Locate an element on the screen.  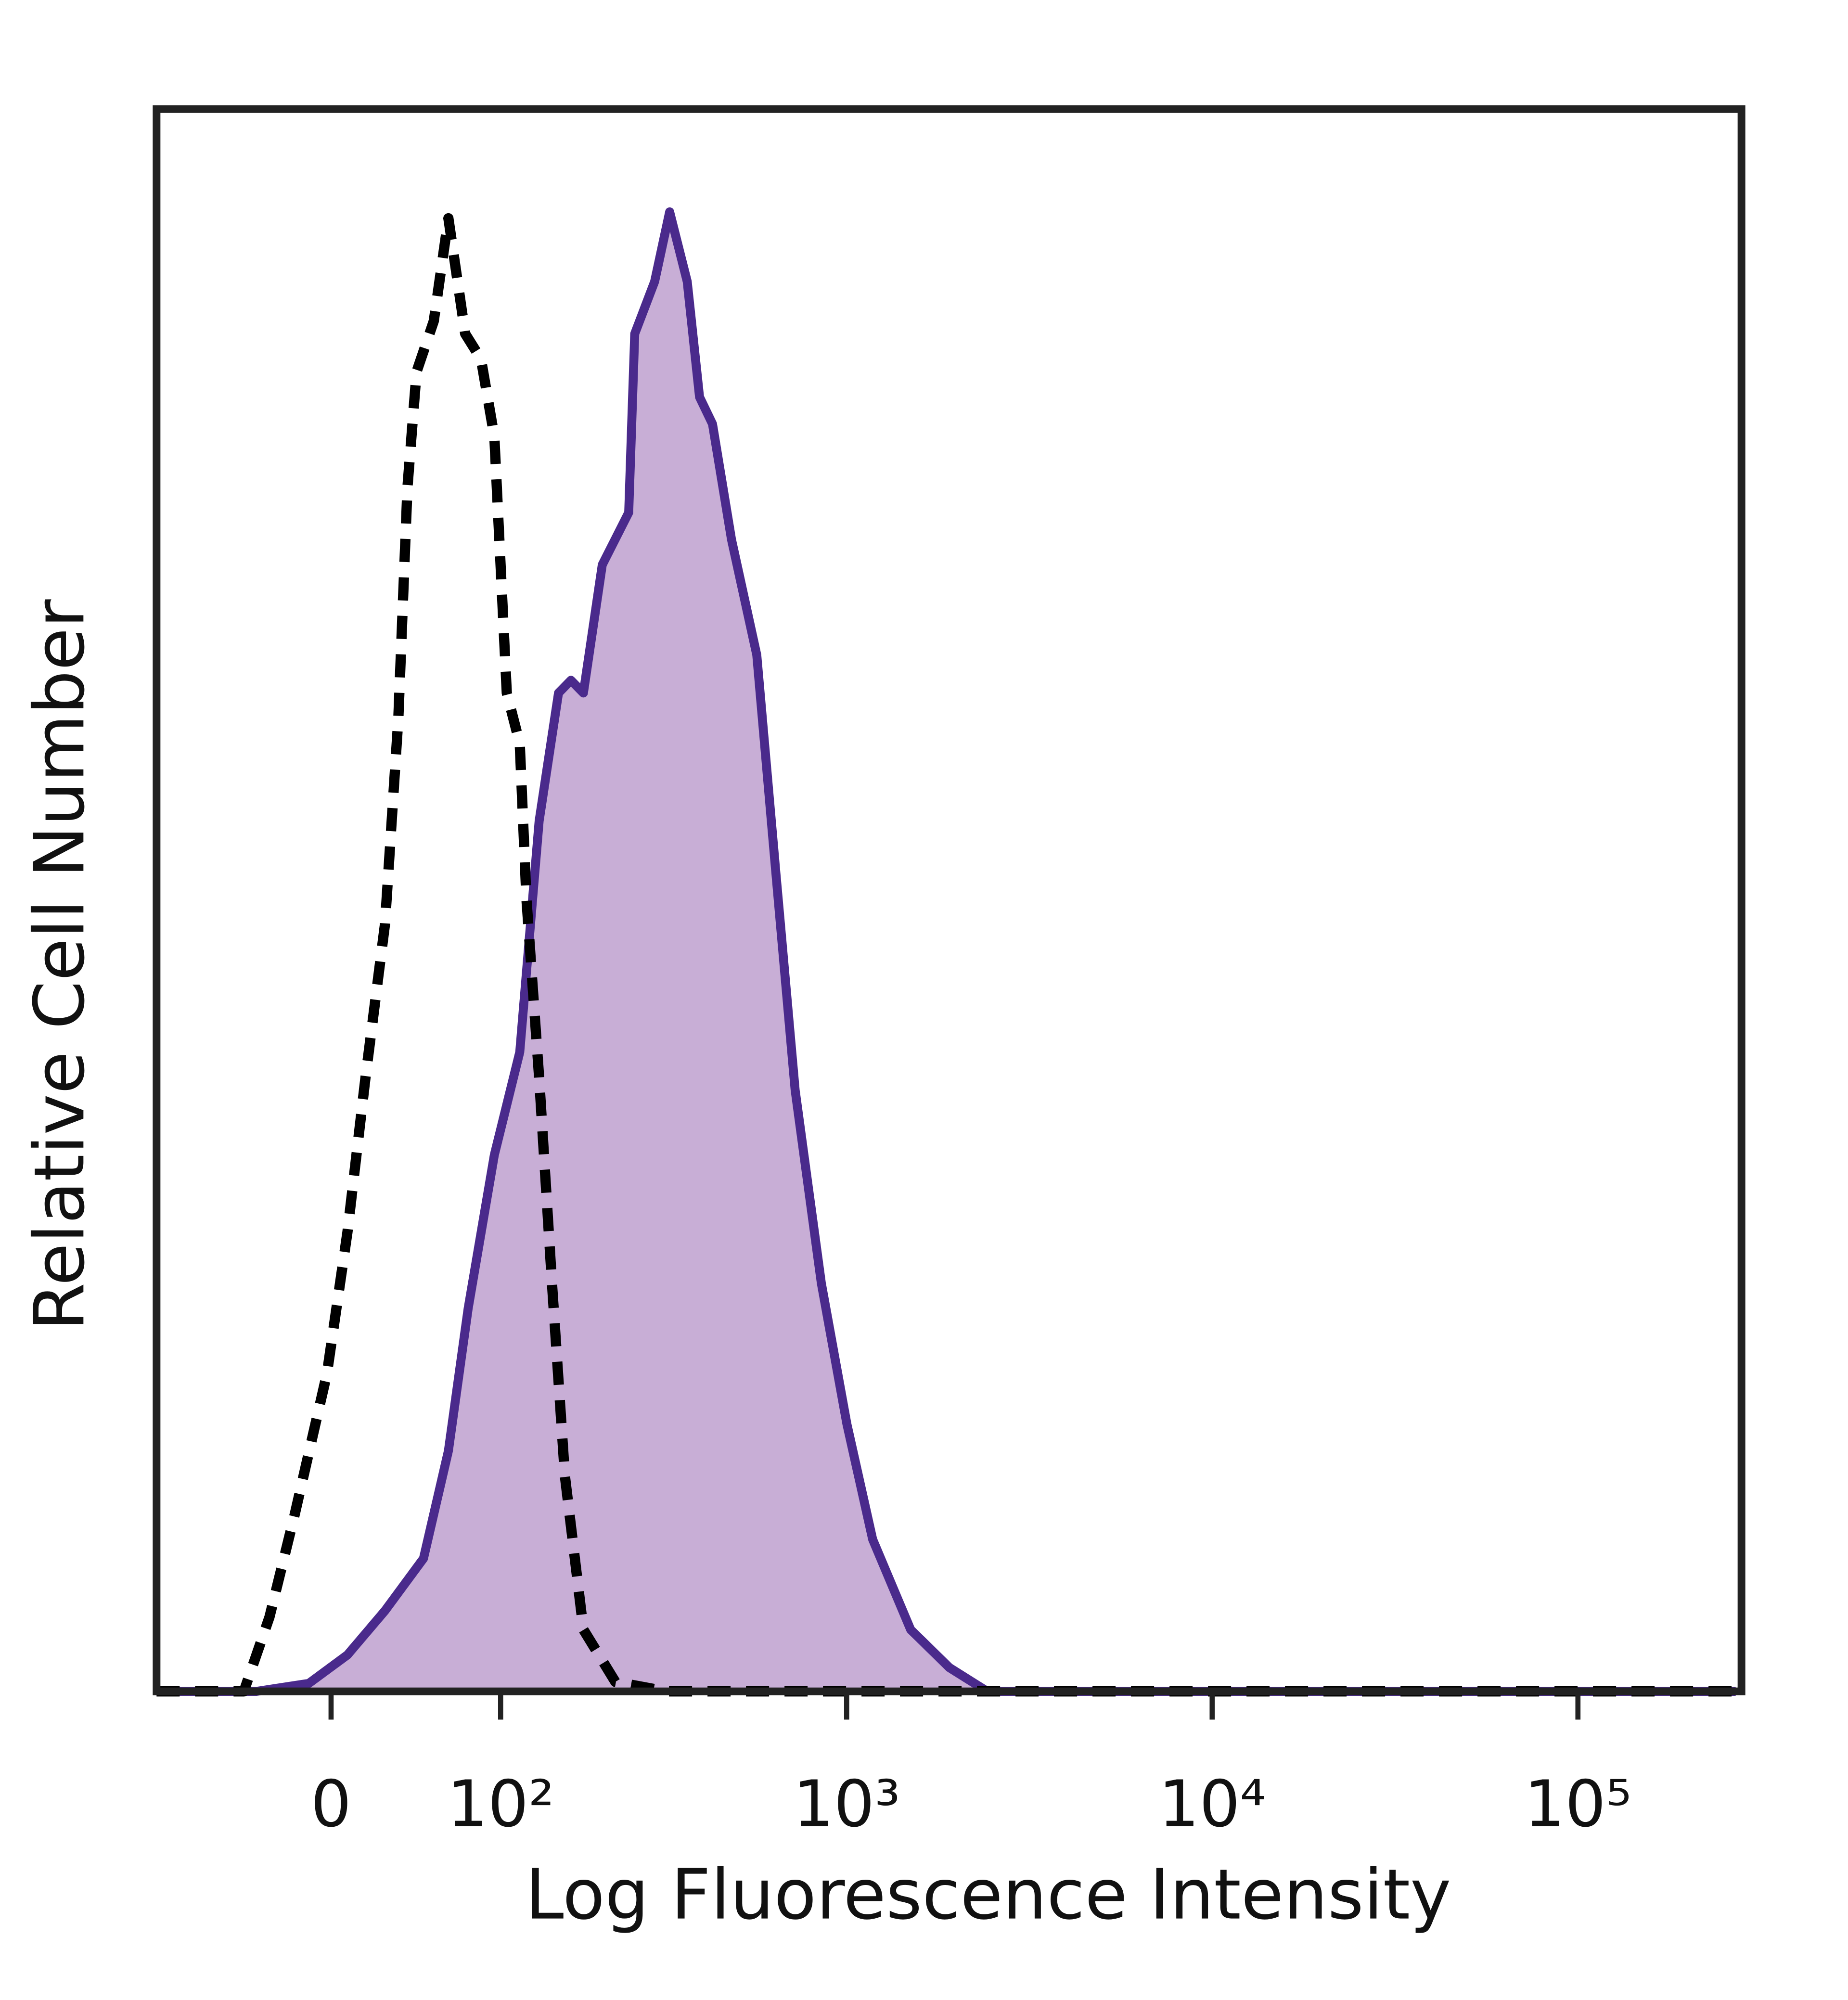
x-axis-label: Log Fluorescence Intensity is located at coordinates (988, 1894).